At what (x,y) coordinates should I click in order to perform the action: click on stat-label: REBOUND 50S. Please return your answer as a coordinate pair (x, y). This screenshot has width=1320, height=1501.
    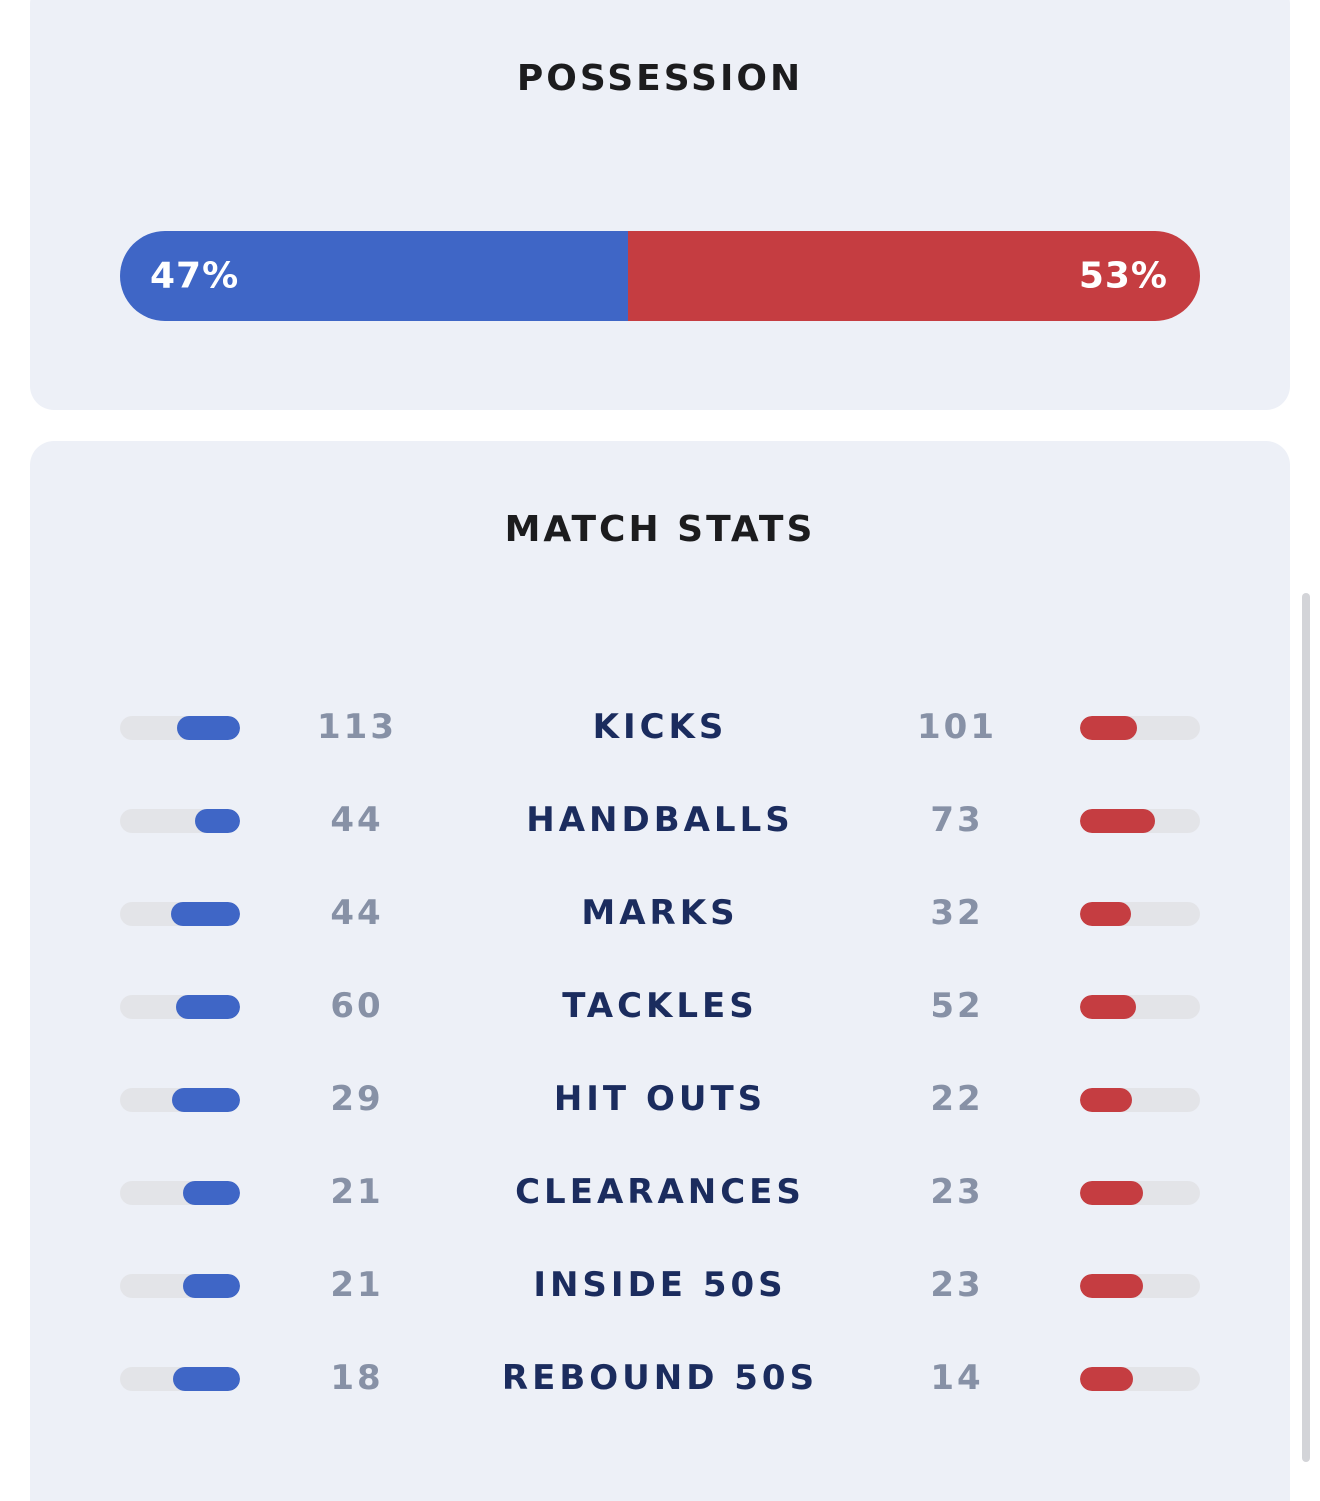
    Looking at the image, I should click on (660, 1378).